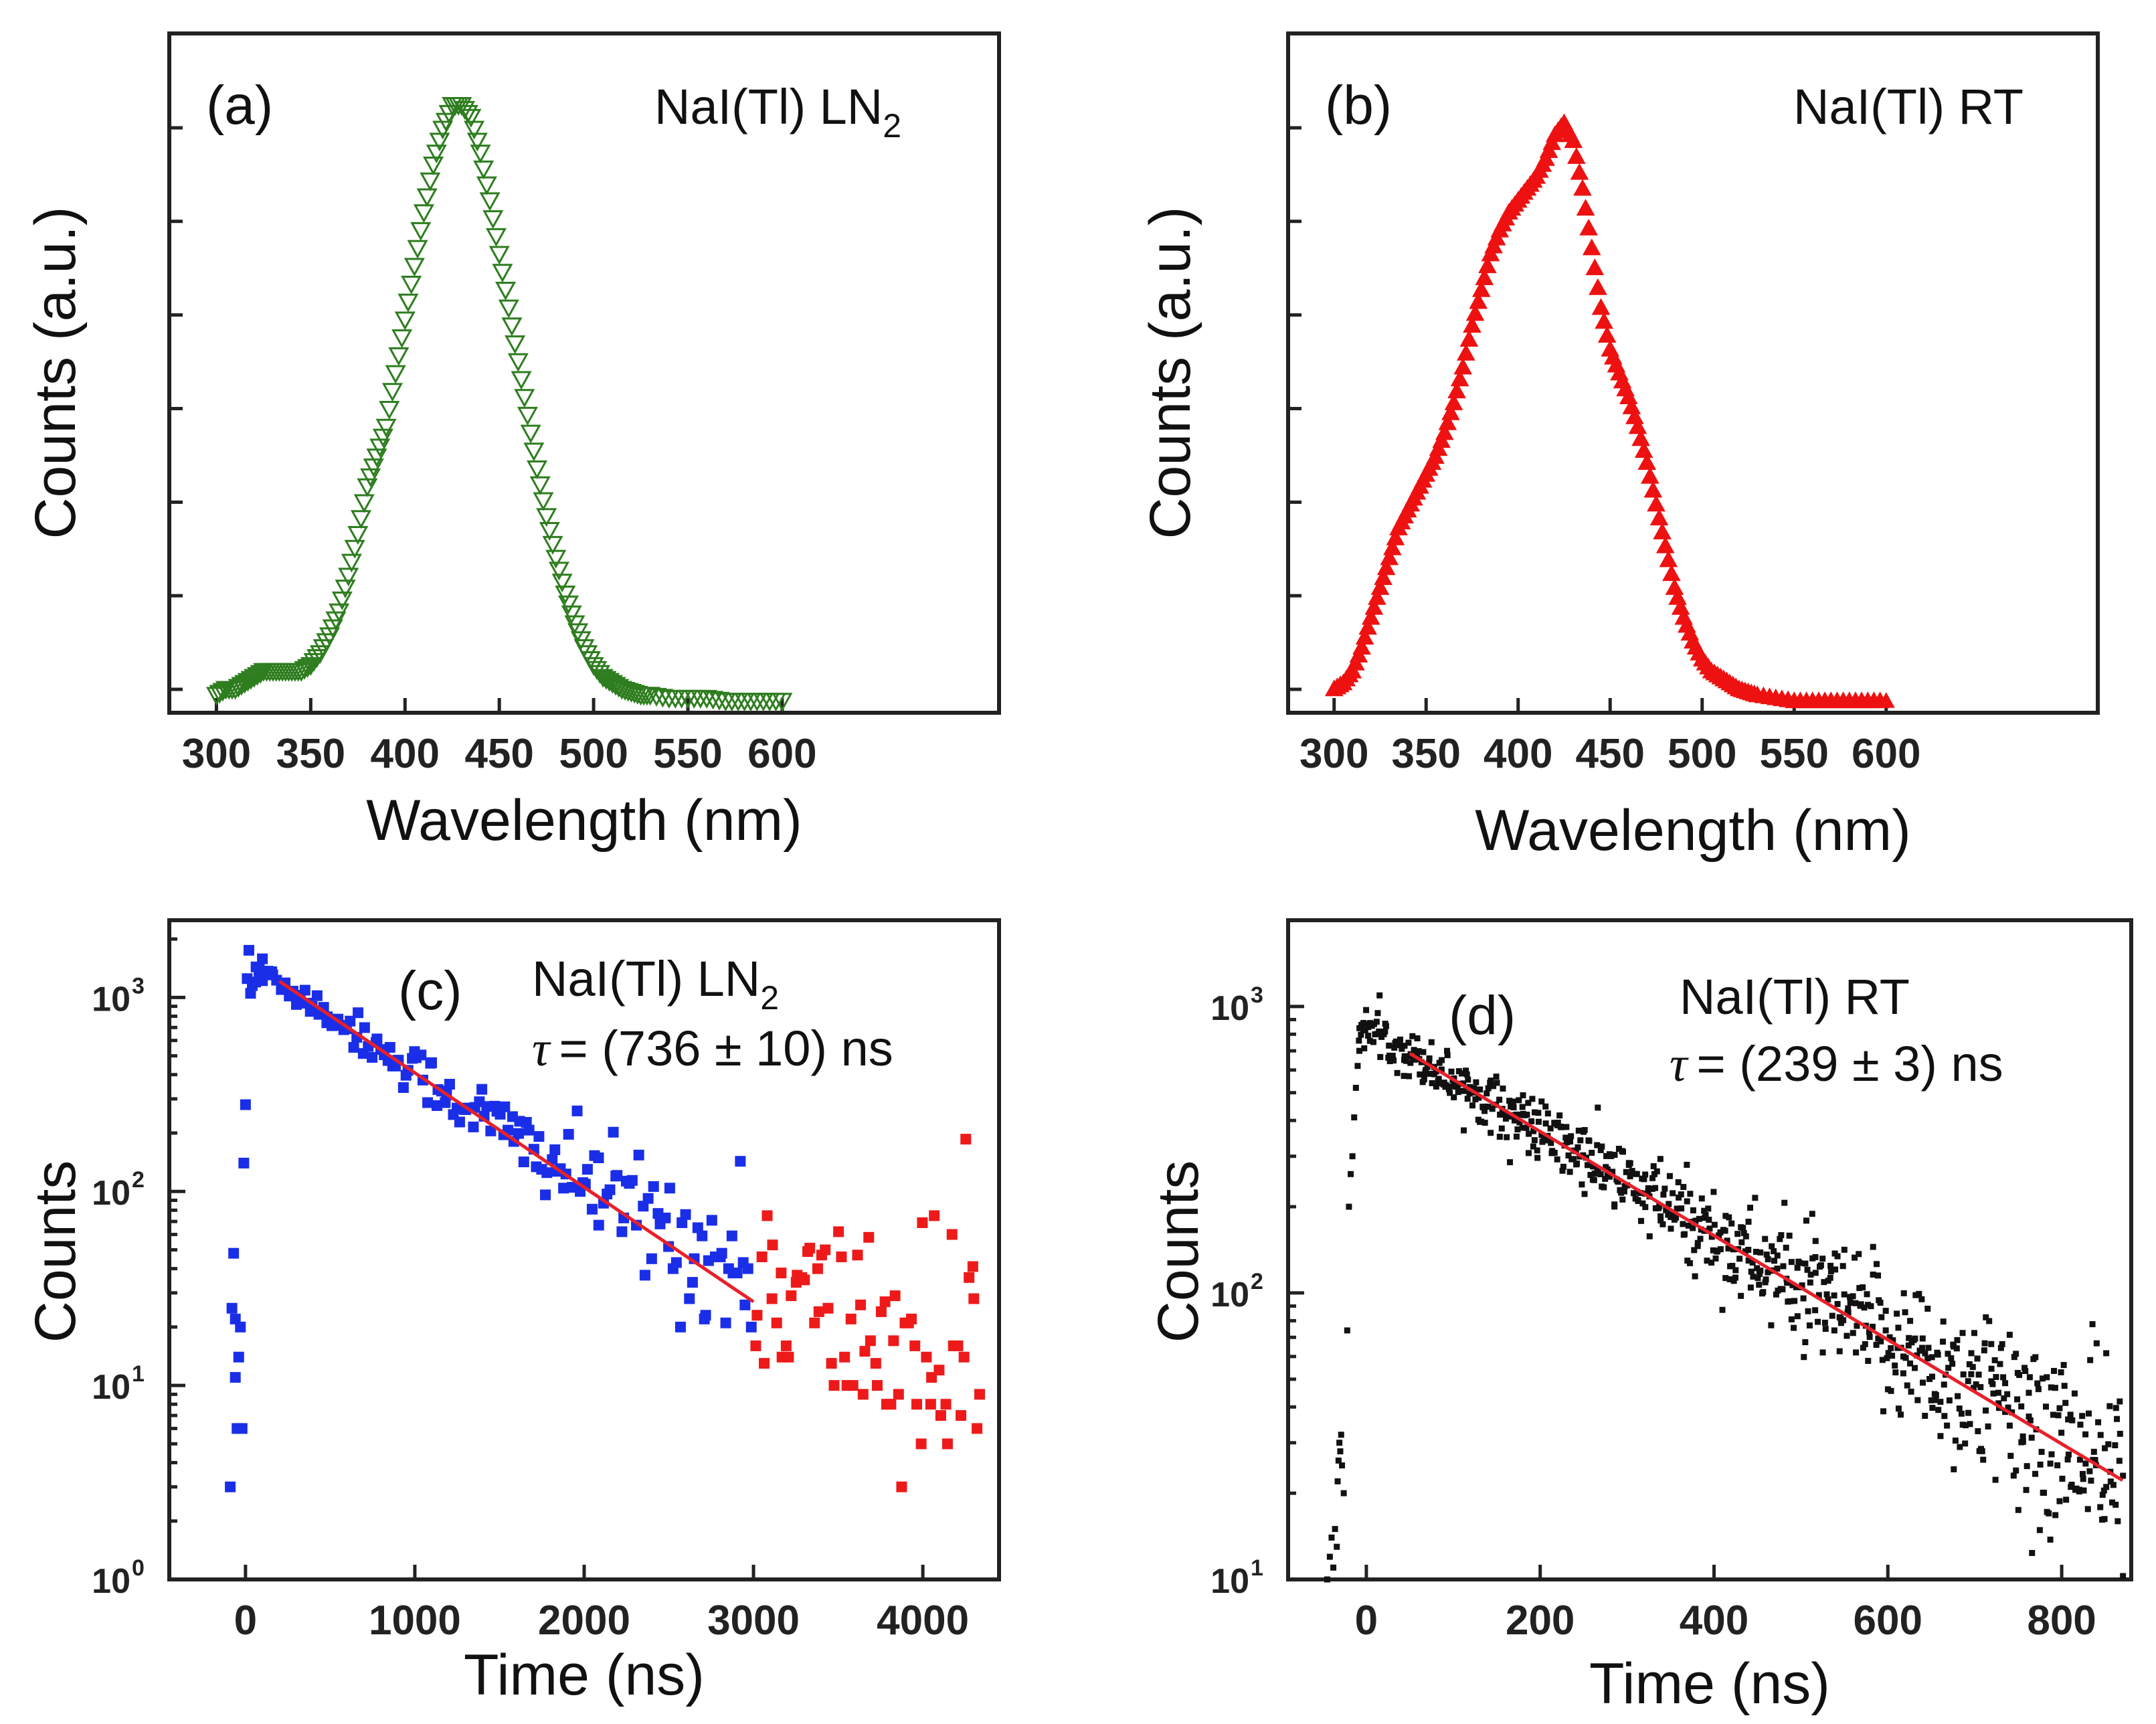  I want to click on panel-b-y-ticks, so click(1294, 408).